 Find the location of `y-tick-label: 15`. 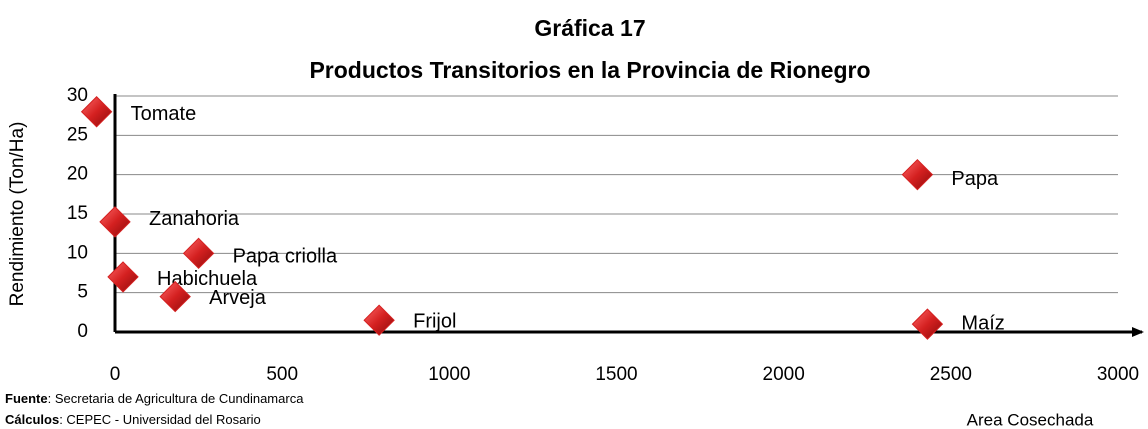

y-tick-label: 15 is located at coordinates (77, 213).